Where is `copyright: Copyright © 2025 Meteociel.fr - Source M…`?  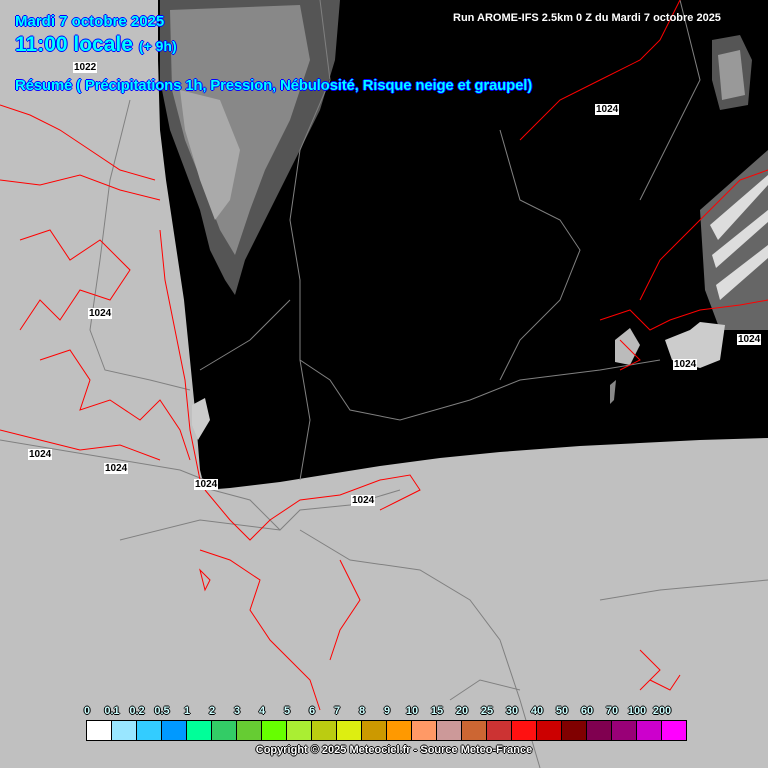 copyright: Copyright © 2025 Meteociel.fr - Source M… is located at coordinates (394, 750).